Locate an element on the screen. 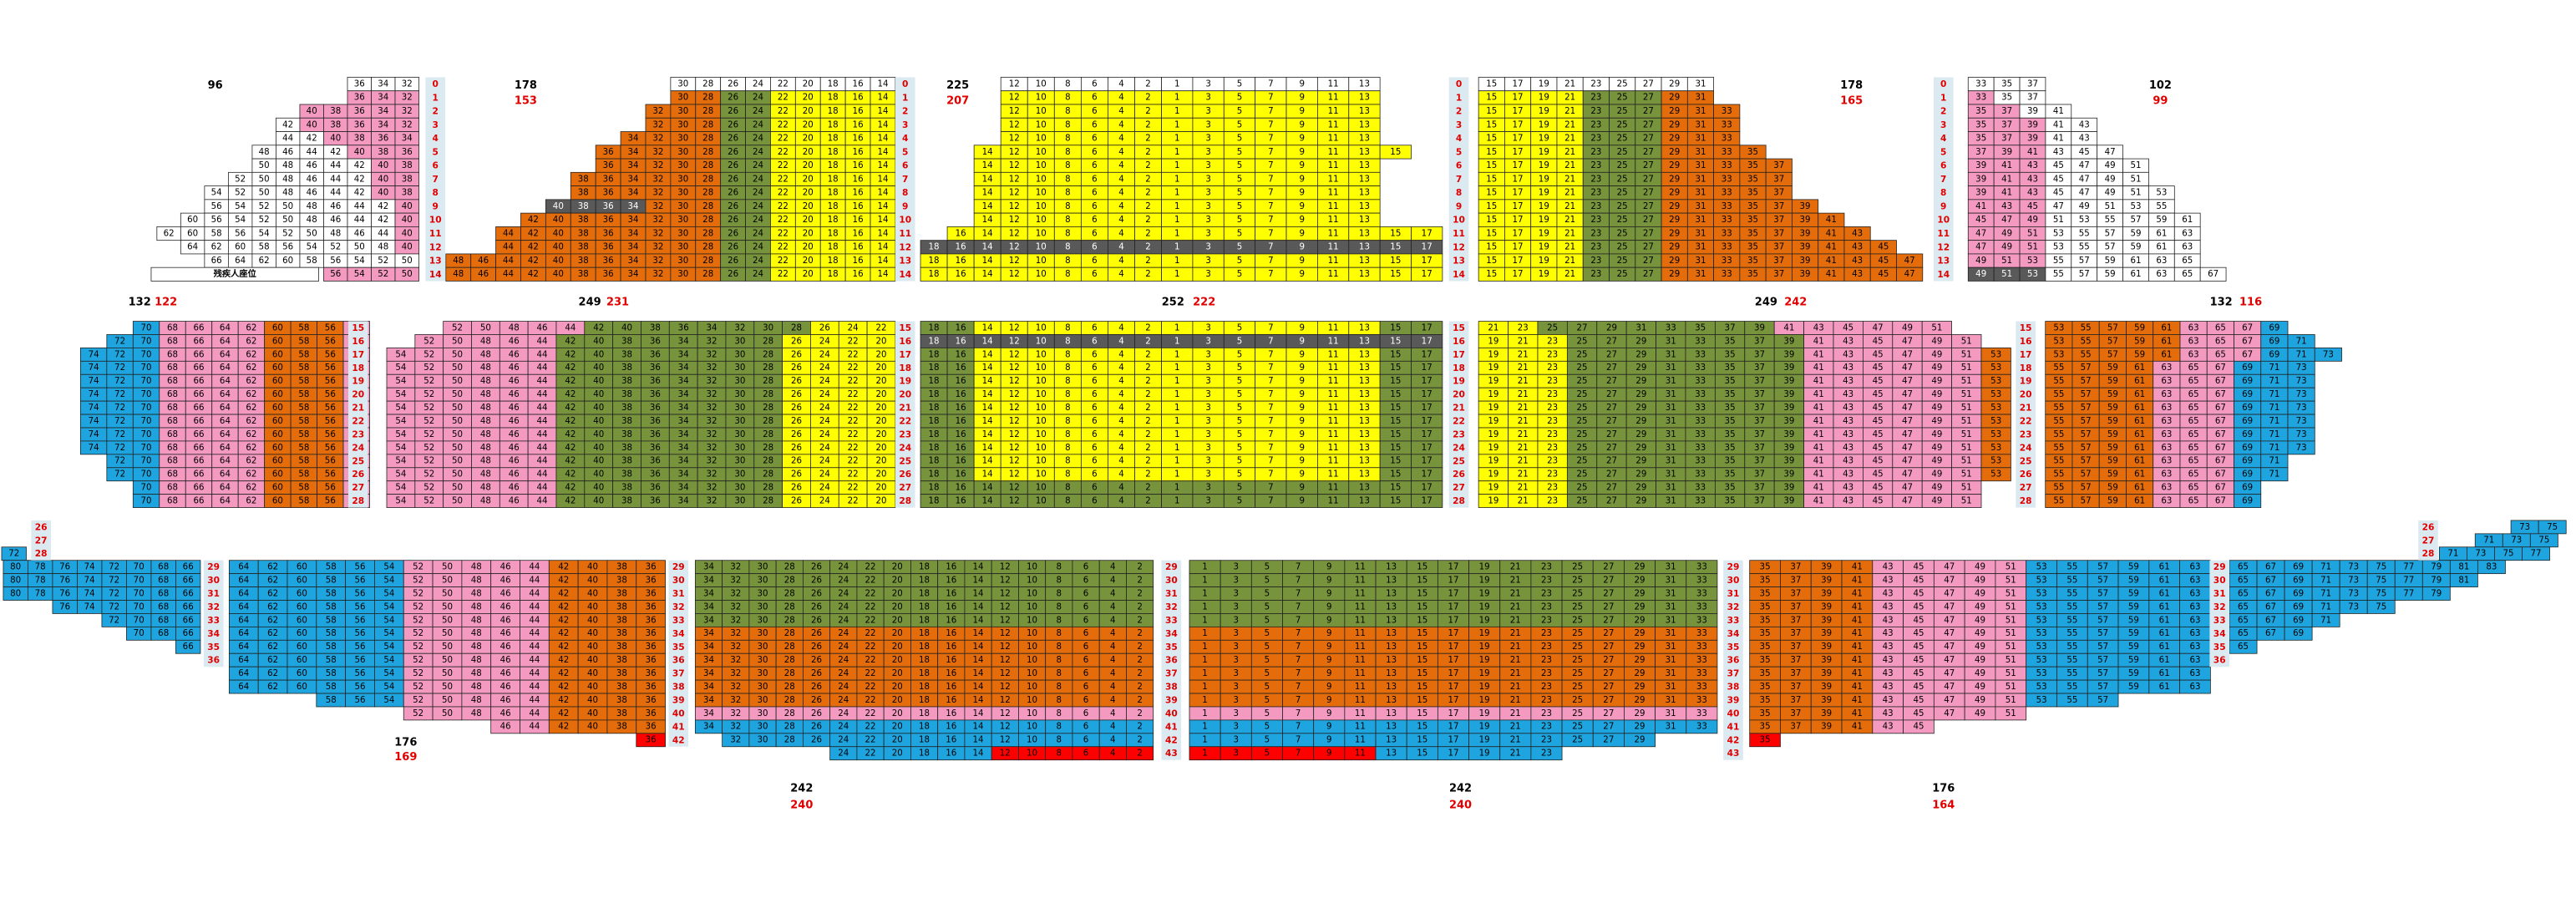 This screenshot has width=2576, height=924. seat-number: 39 is located at coordinates (1806, 220).